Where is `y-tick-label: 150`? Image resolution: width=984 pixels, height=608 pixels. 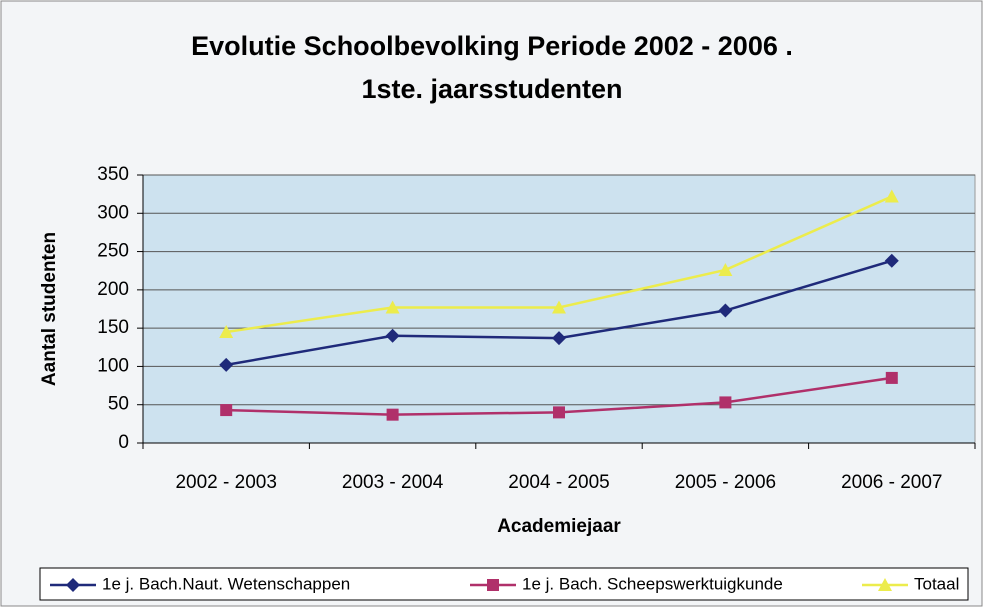
y-tick-label: 150 is located at coordinates (113, 327).